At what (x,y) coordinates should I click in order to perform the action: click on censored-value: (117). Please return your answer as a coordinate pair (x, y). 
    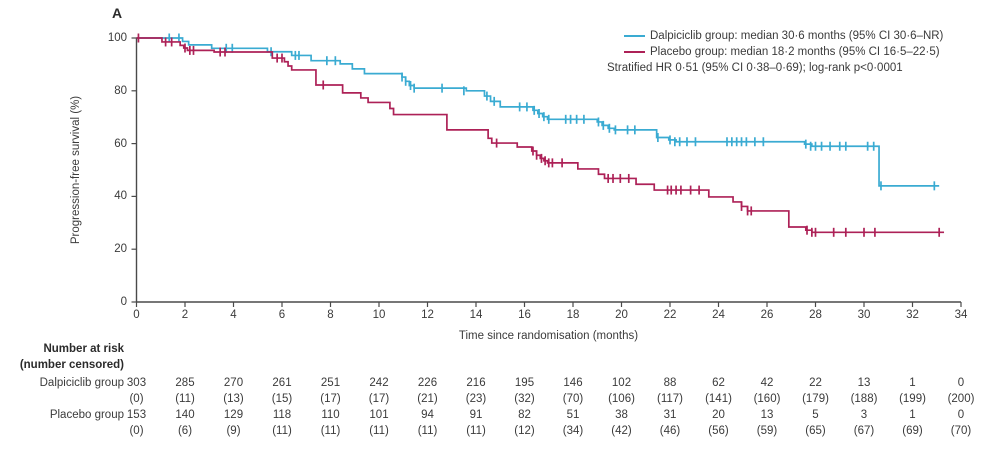
    Looking at the image, I should click on (670, 399).